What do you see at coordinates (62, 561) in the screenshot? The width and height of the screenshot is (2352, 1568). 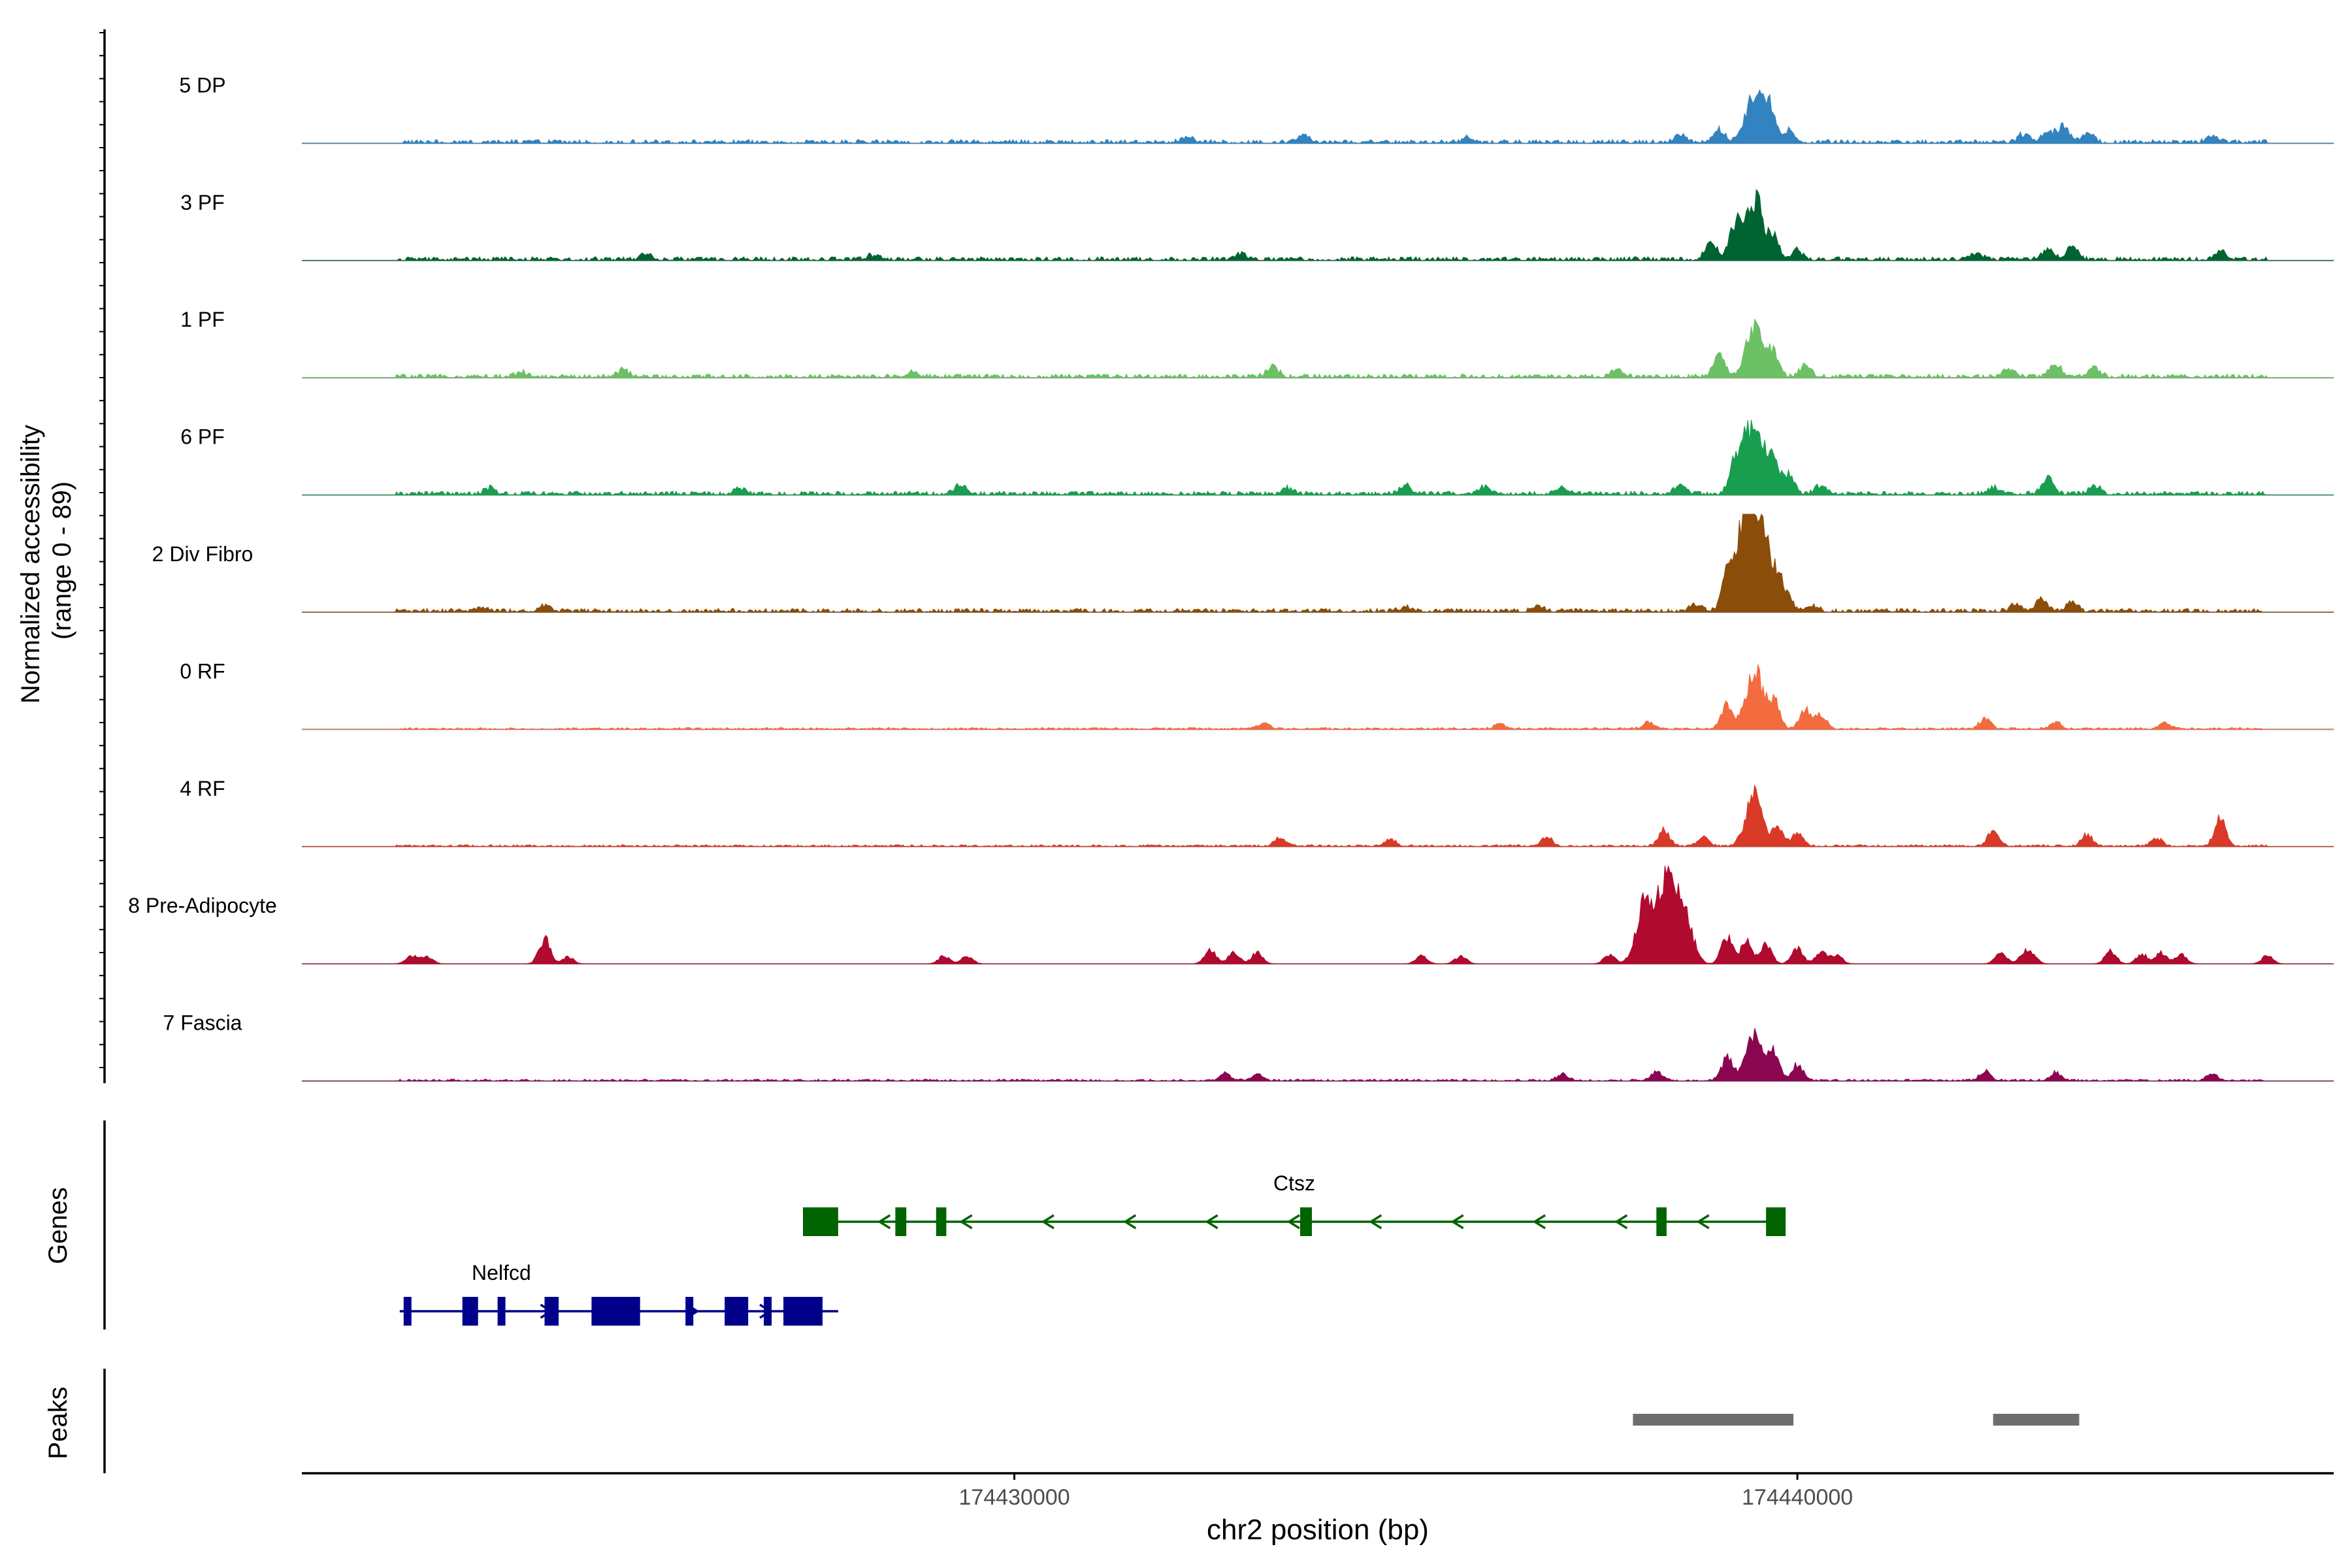 I see `y-axis-title-line2: (range 0 - 89)` at bounding box center [62, 561].